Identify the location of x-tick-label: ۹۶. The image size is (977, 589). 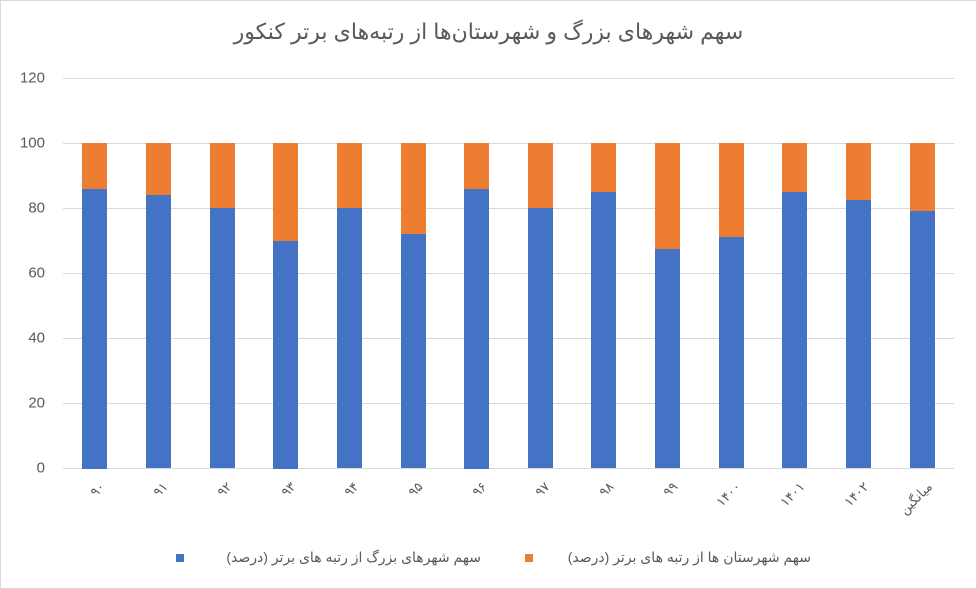
(479, 489).